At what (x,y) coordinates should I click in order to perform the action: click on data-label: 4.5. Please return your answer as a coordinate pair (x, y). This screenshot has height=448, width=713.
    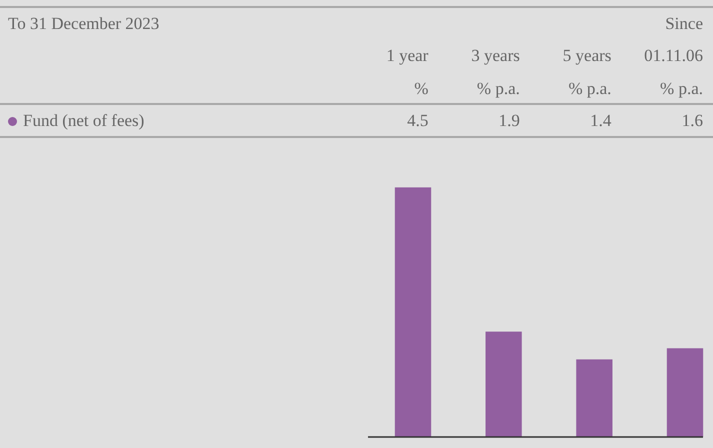
    Looking at the image, I should click on (418, 121).